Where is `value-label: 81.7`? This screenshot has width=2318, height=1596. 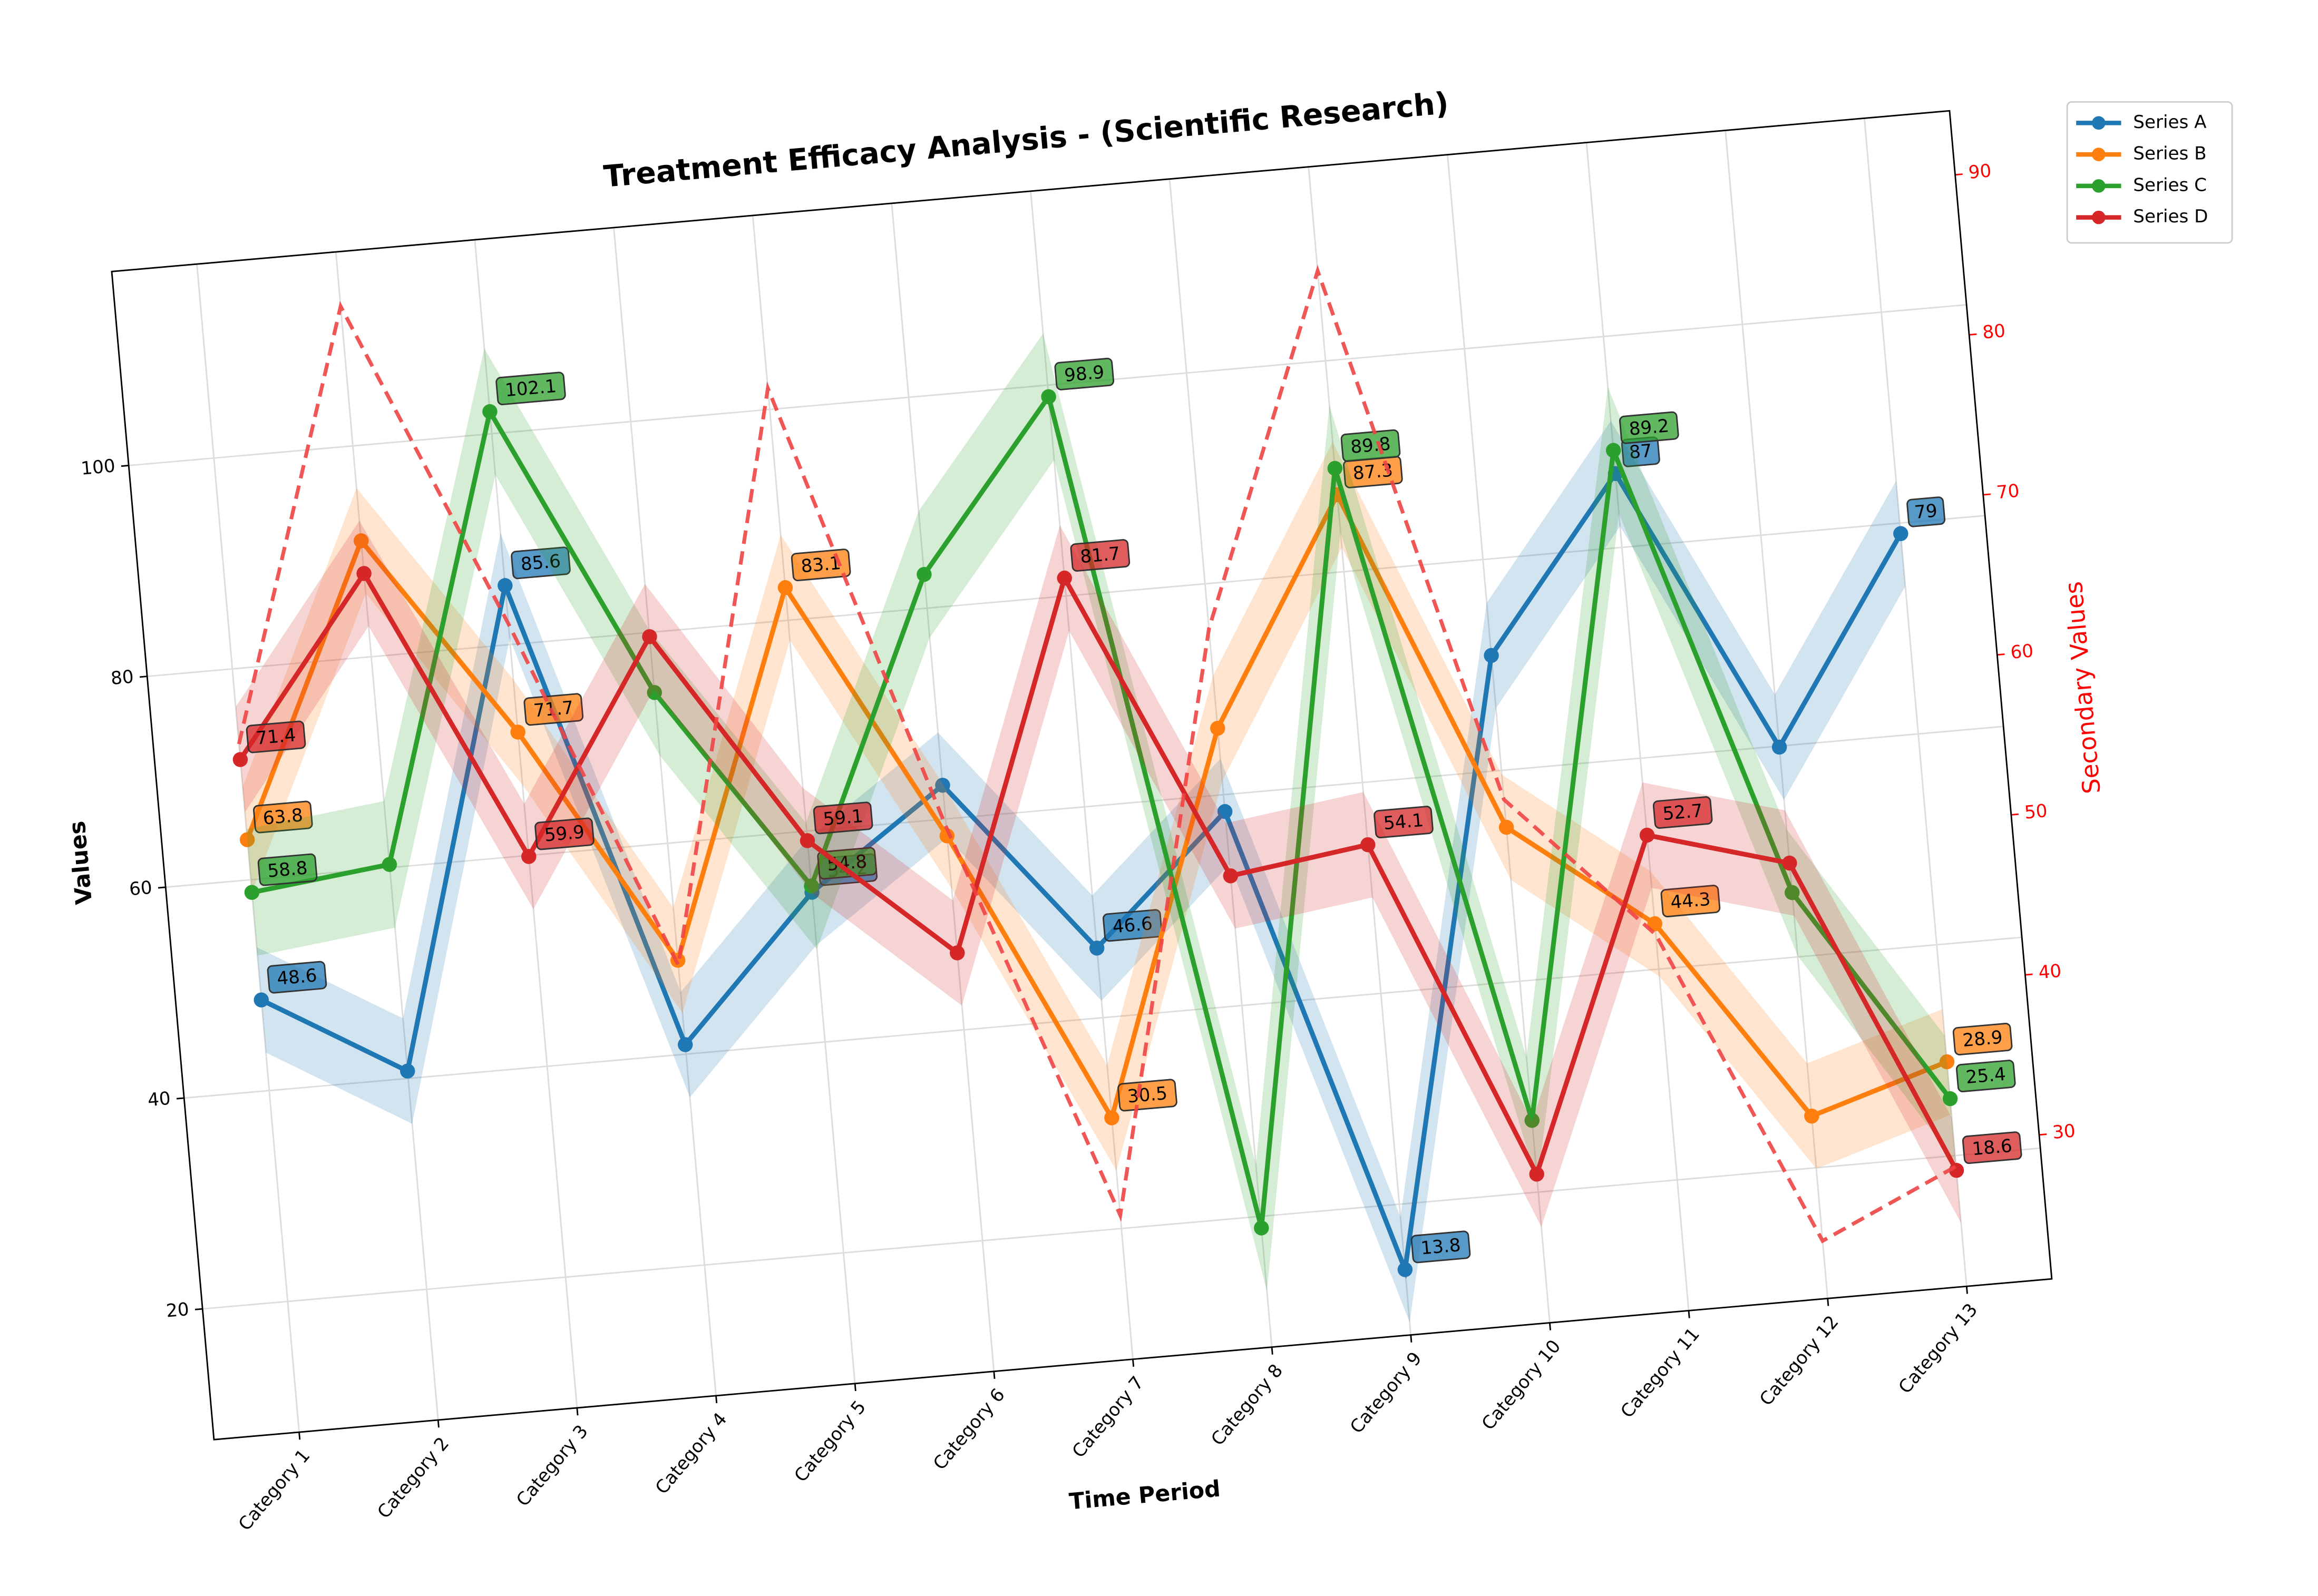 value-label: 81.7 is located at coordinates (1100, 555).